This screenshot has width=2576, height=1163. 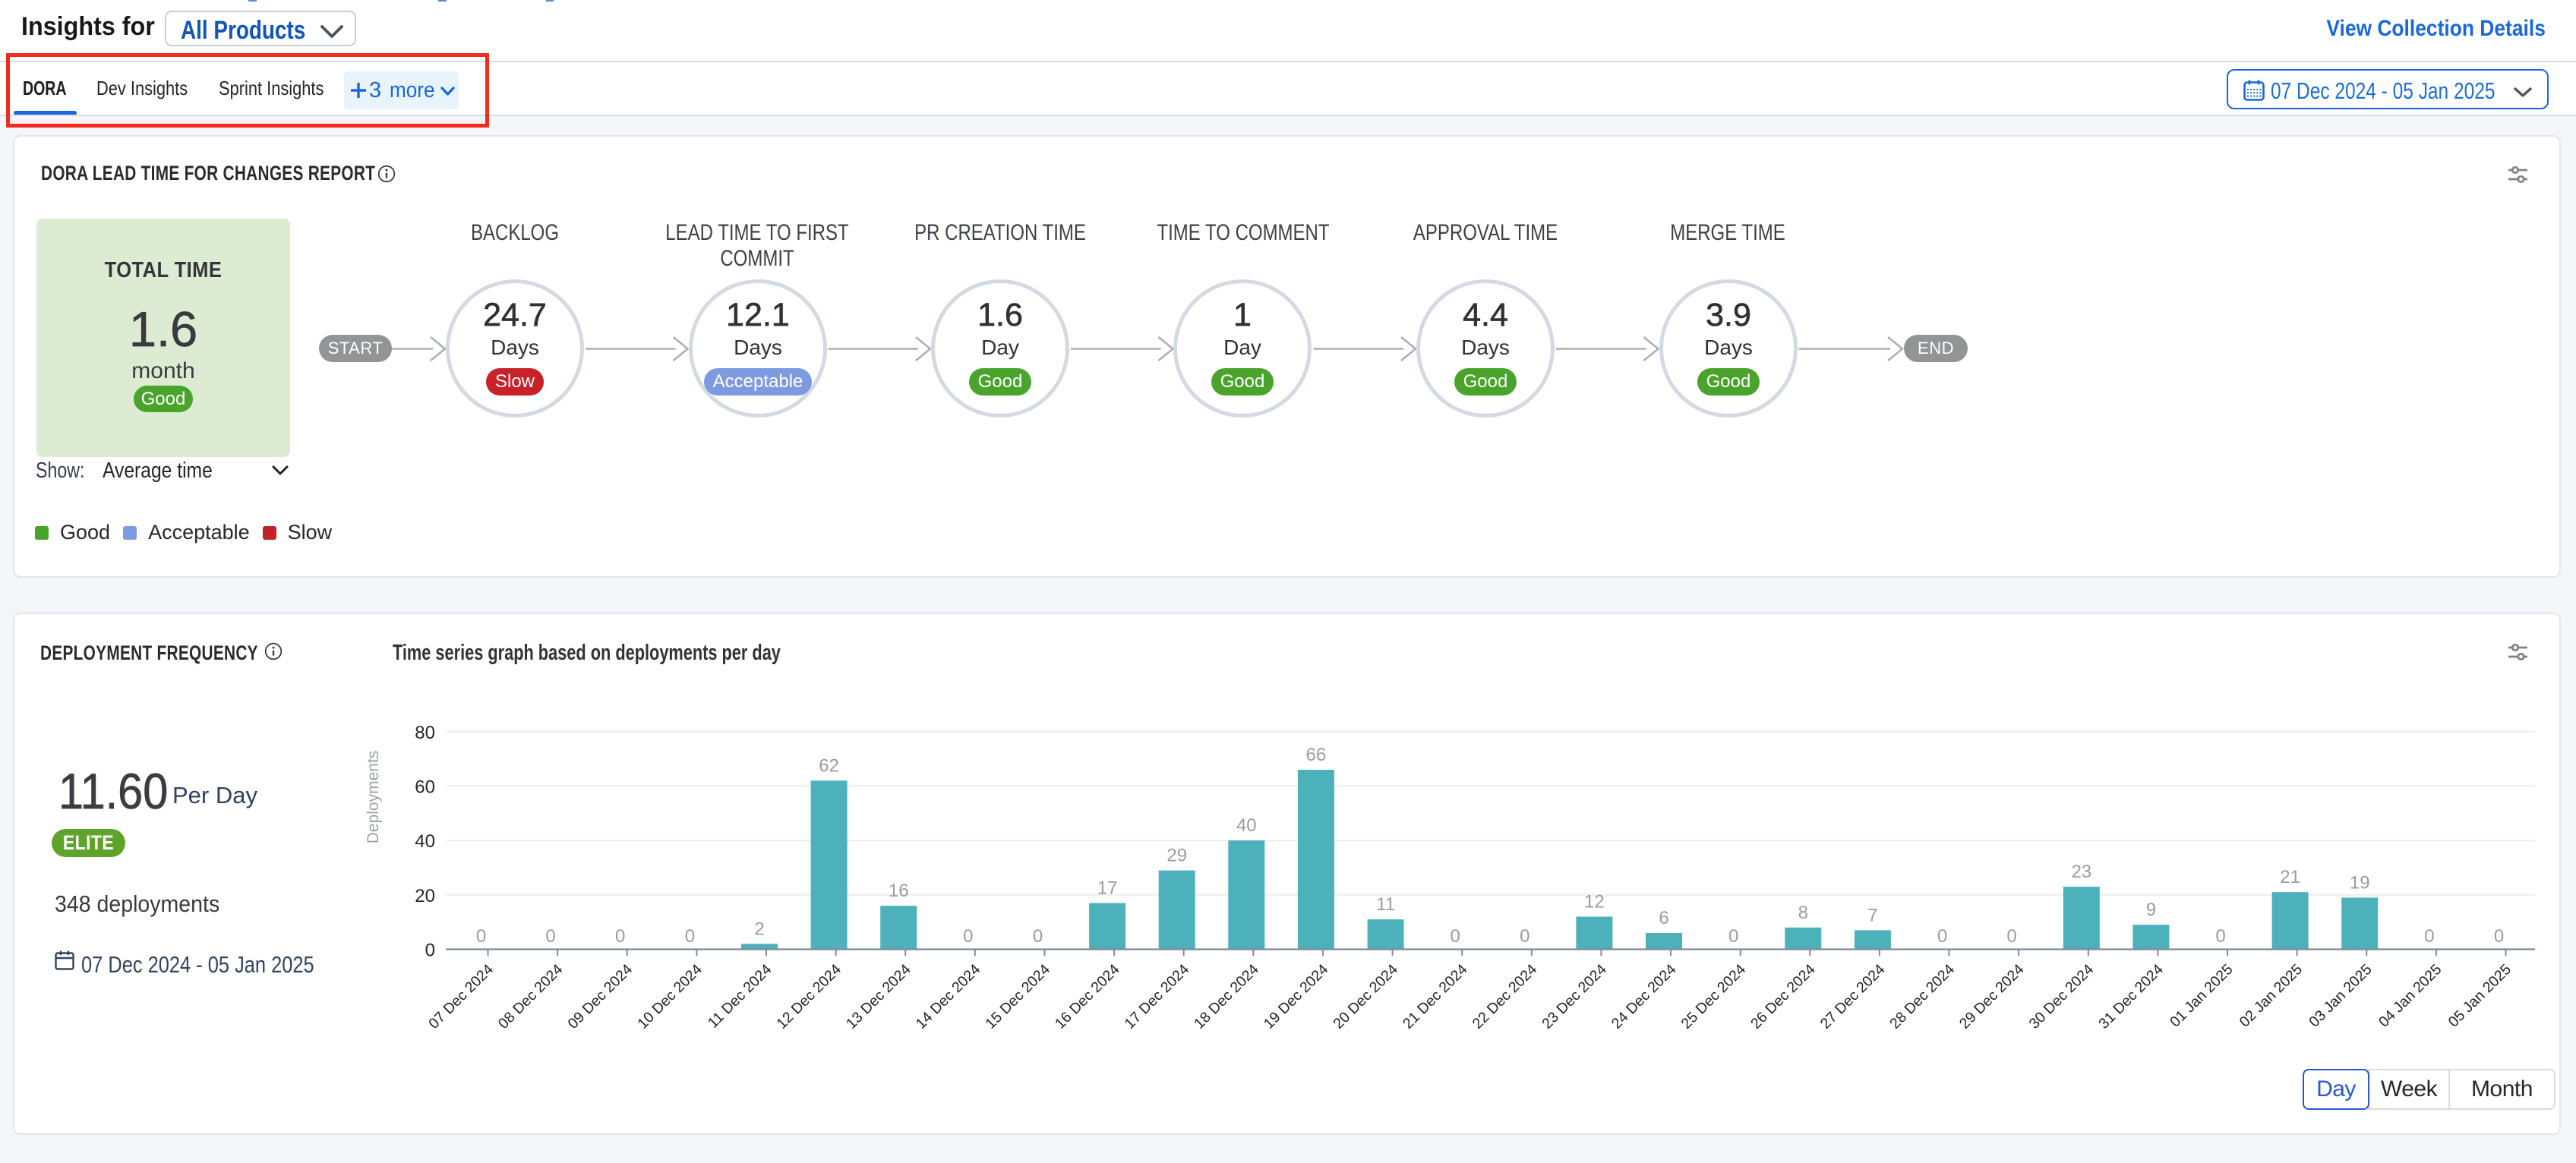 I want to click on svg-text: 01 Jan 2025, so click(x=2202, y=996).